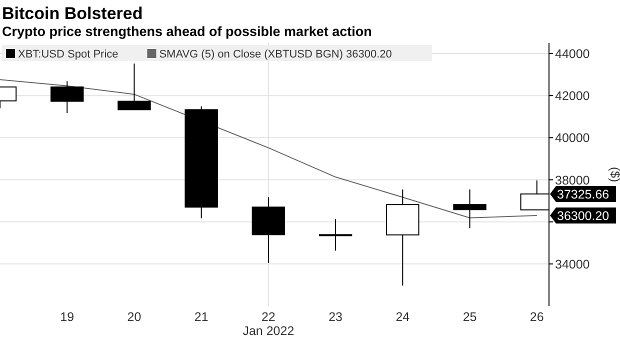 This screenshot has width=620, height=348. I want to click on x-tick-label: 26, so click(537, 317).